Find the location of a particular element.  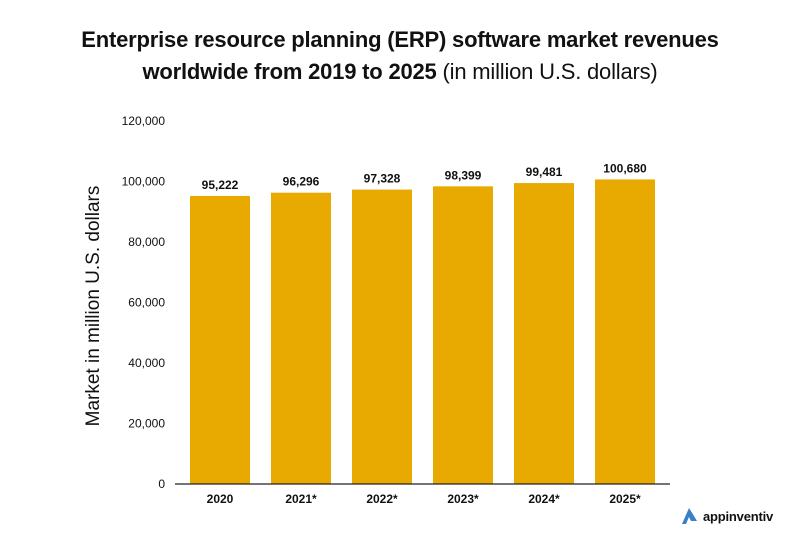

data-label: 95,222 is located at coordinates (220, 185).